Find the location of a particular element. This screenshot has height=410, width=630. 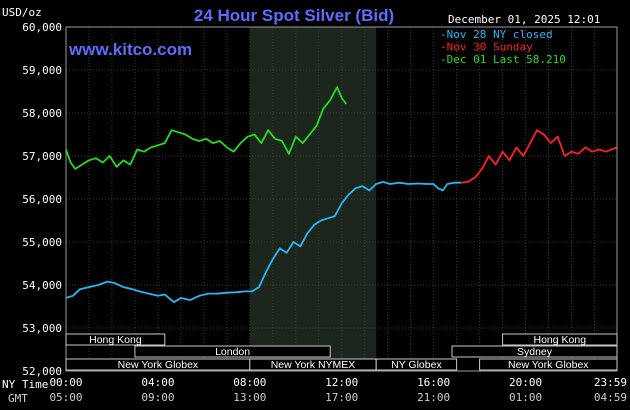

x-tick-ny: 04:00 is located at coordinates (157, 382).